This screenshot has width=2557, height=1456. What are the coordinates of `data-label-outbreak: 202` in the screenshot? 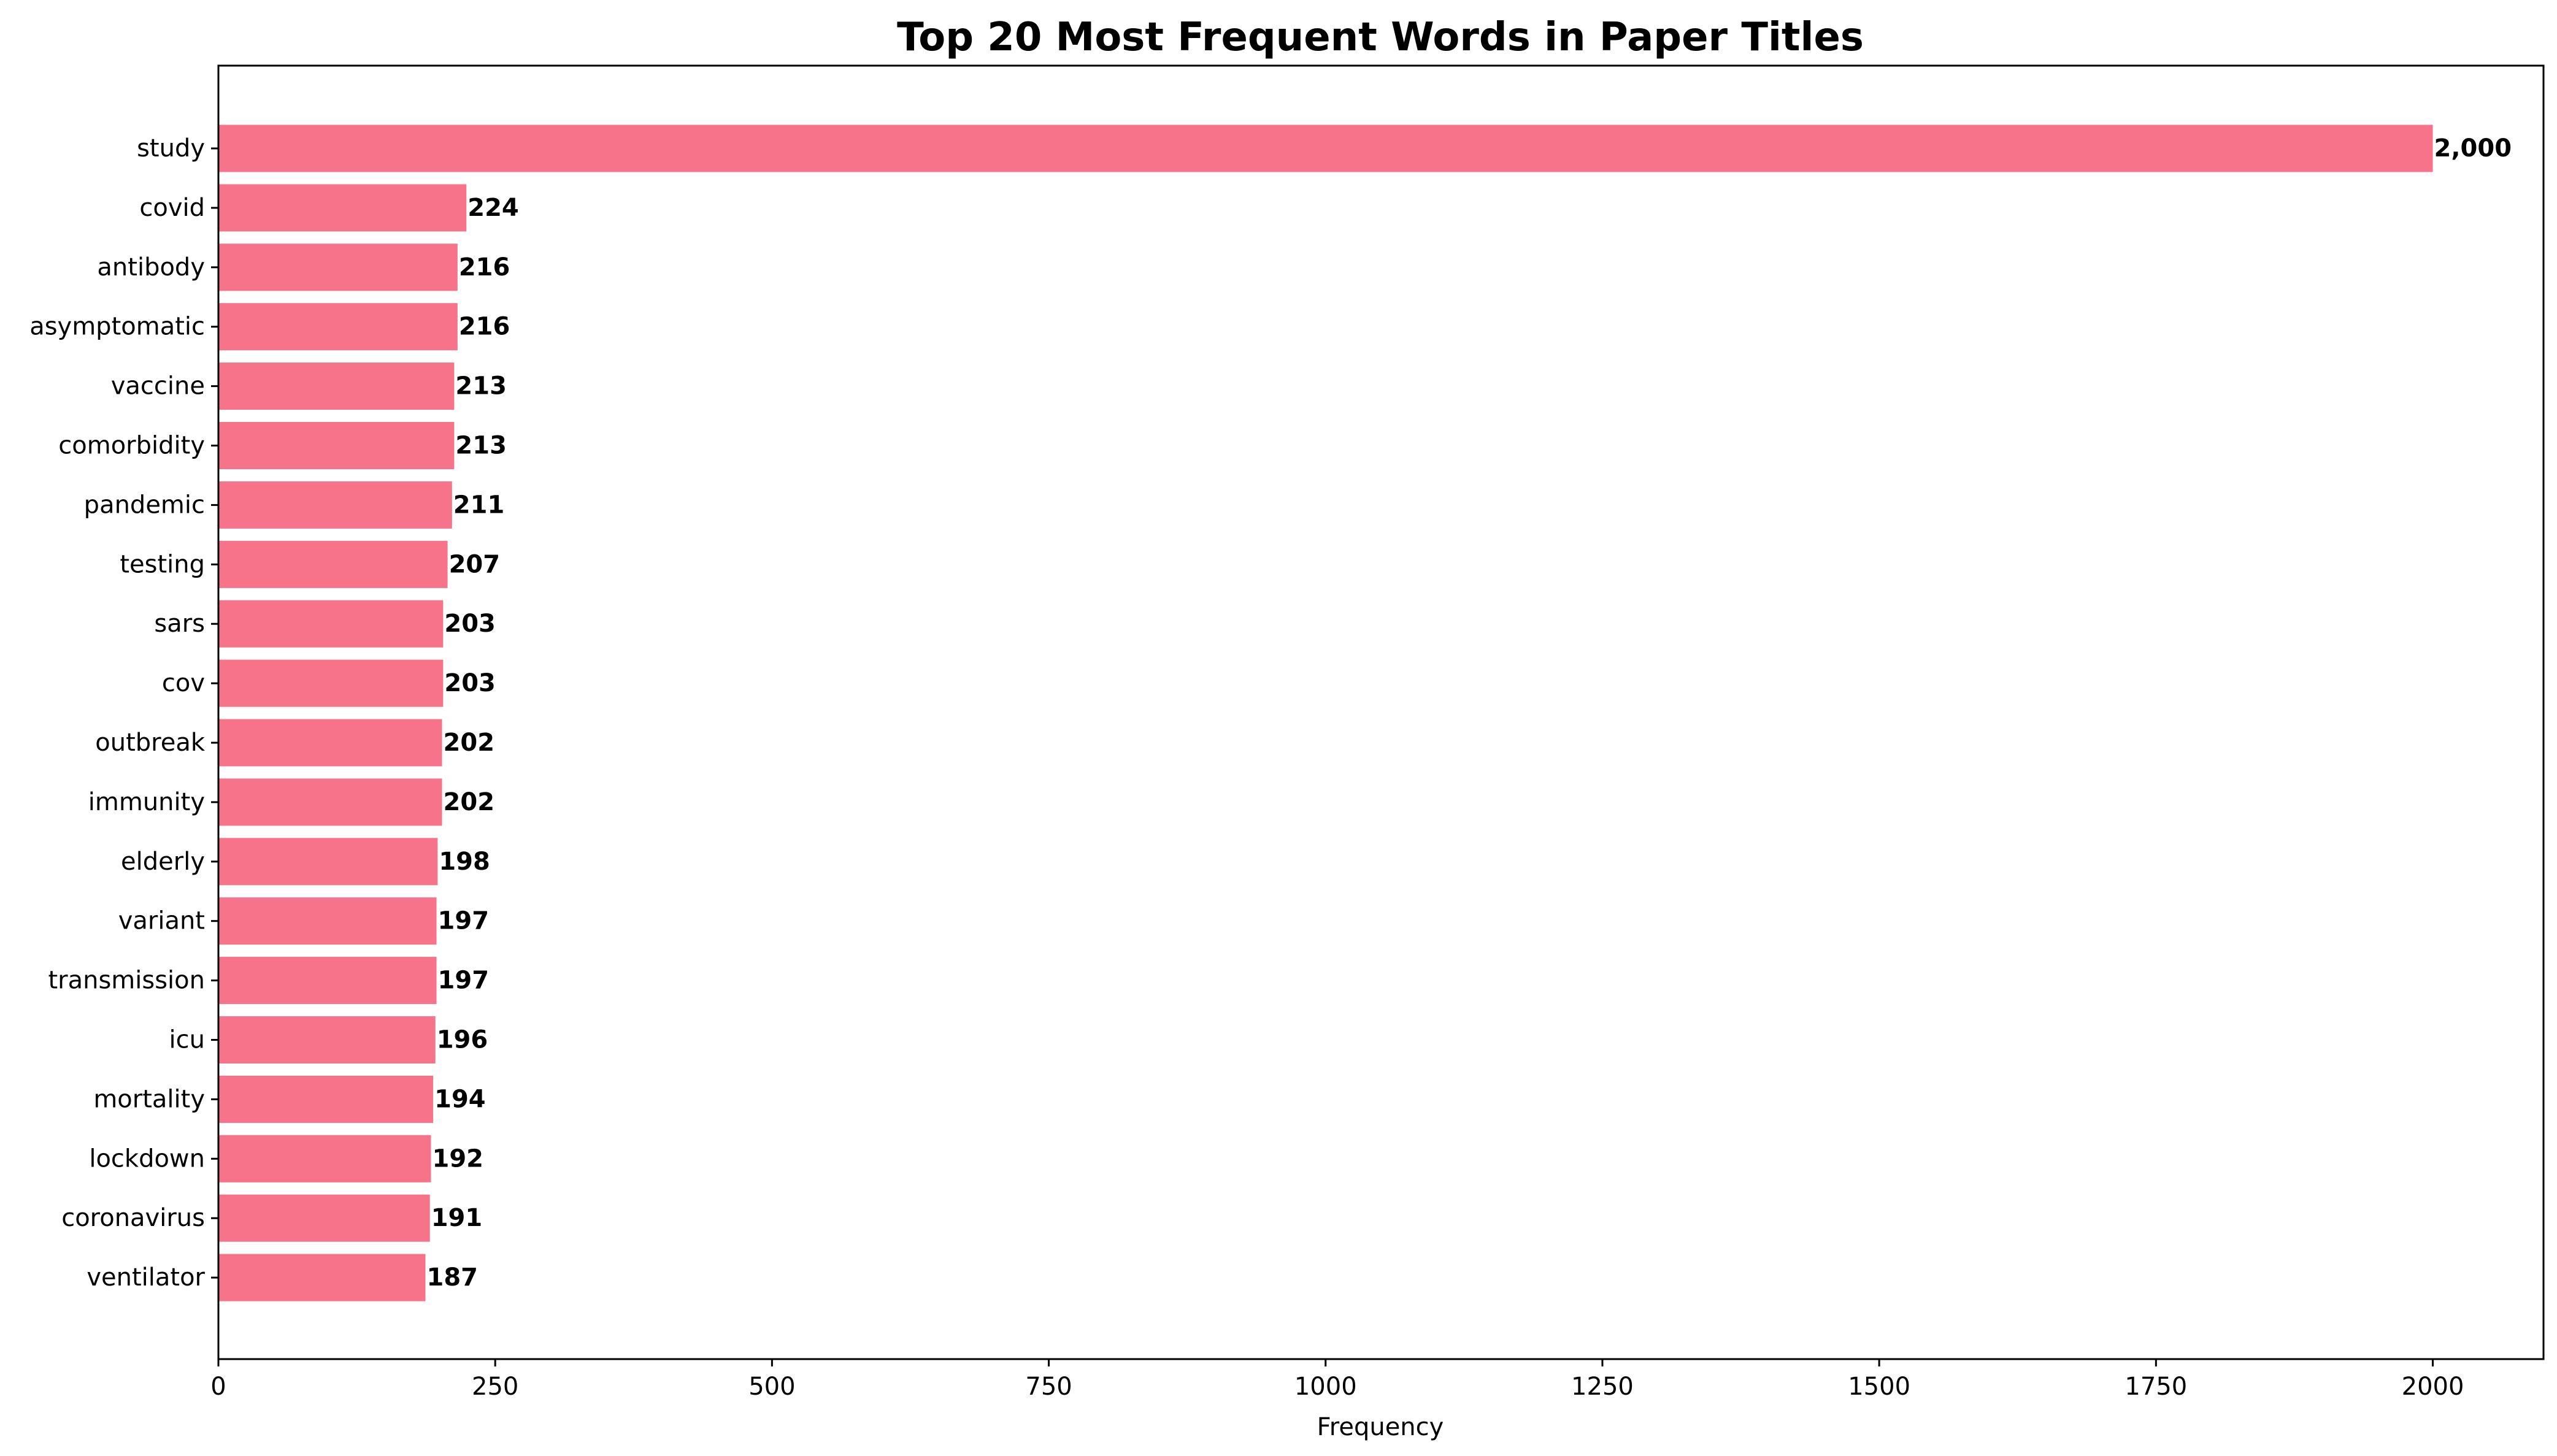 It's located at (469, 743).